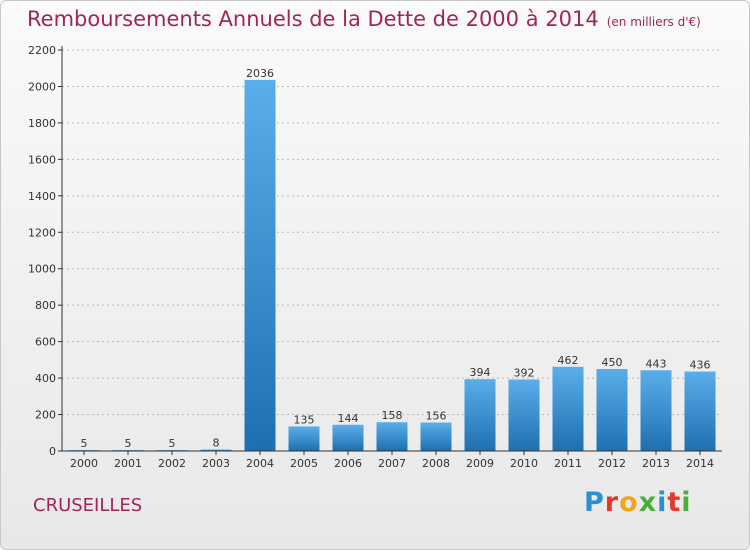 The width and height of the screenshot is (750, 550). I want to click on y-tick-label: 800, so click(45, 305).